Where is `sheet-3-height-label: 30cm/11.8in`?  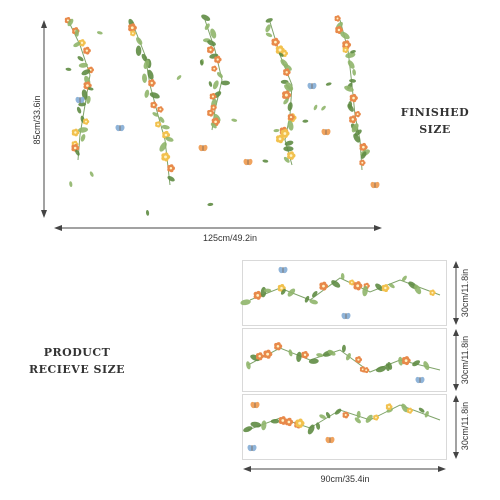 sheet-3-height-label: 30cm/11.8in is located at coordinates (465, 426).